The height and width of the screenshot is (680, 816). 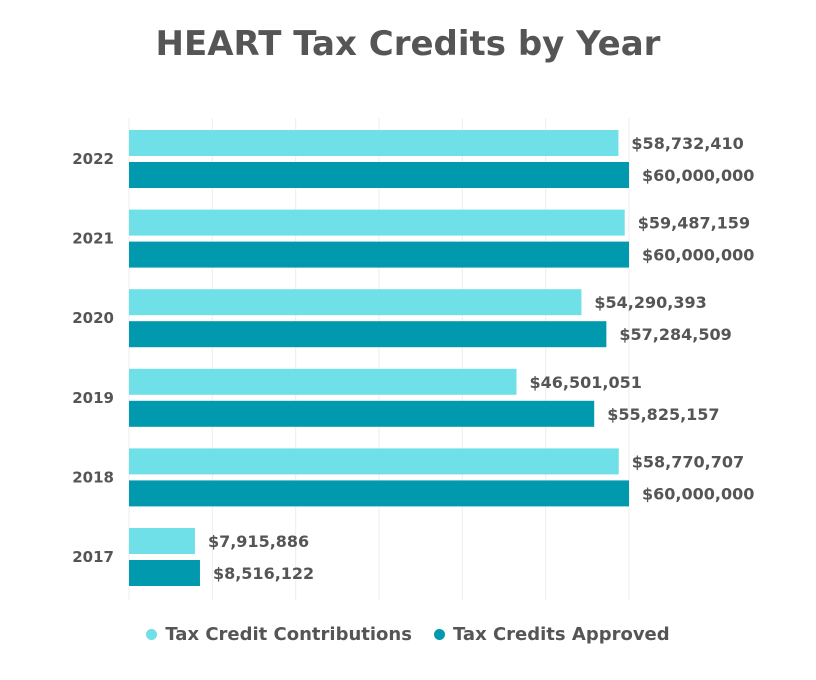 I want to click on data-label: $54,290,393, so click(x=650, y=302).